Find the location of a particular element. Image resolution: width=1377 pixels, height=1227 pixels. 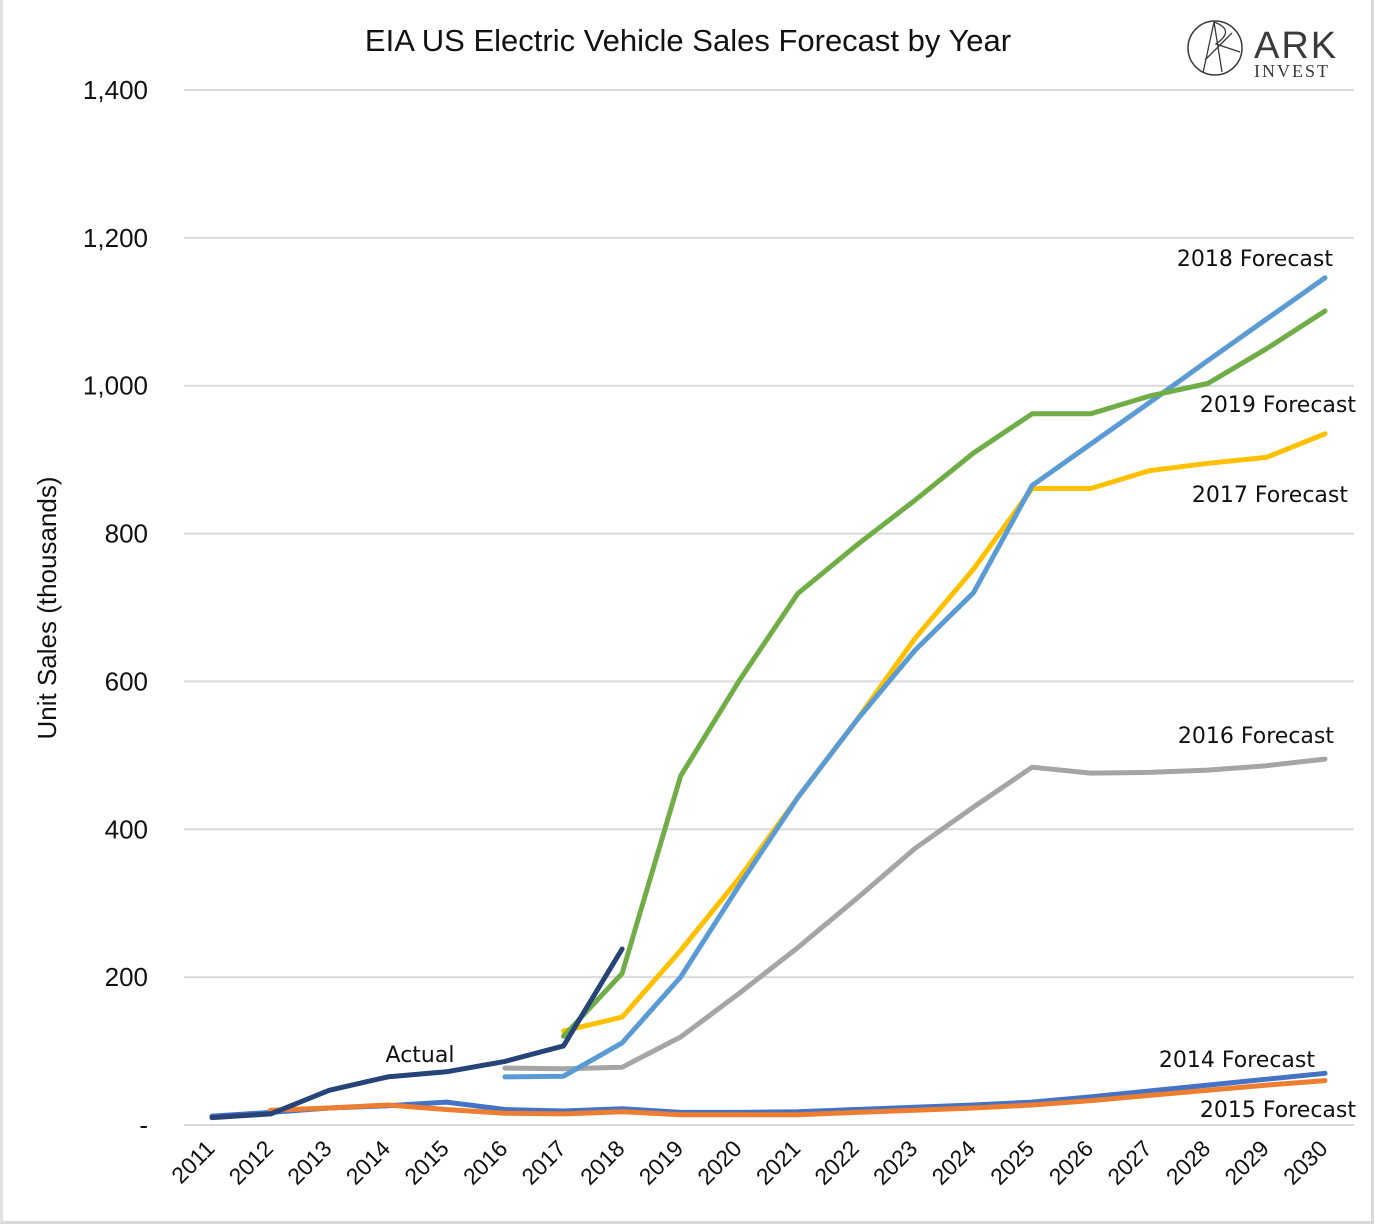

series-line-actual is located at coordinates (417, 1033).